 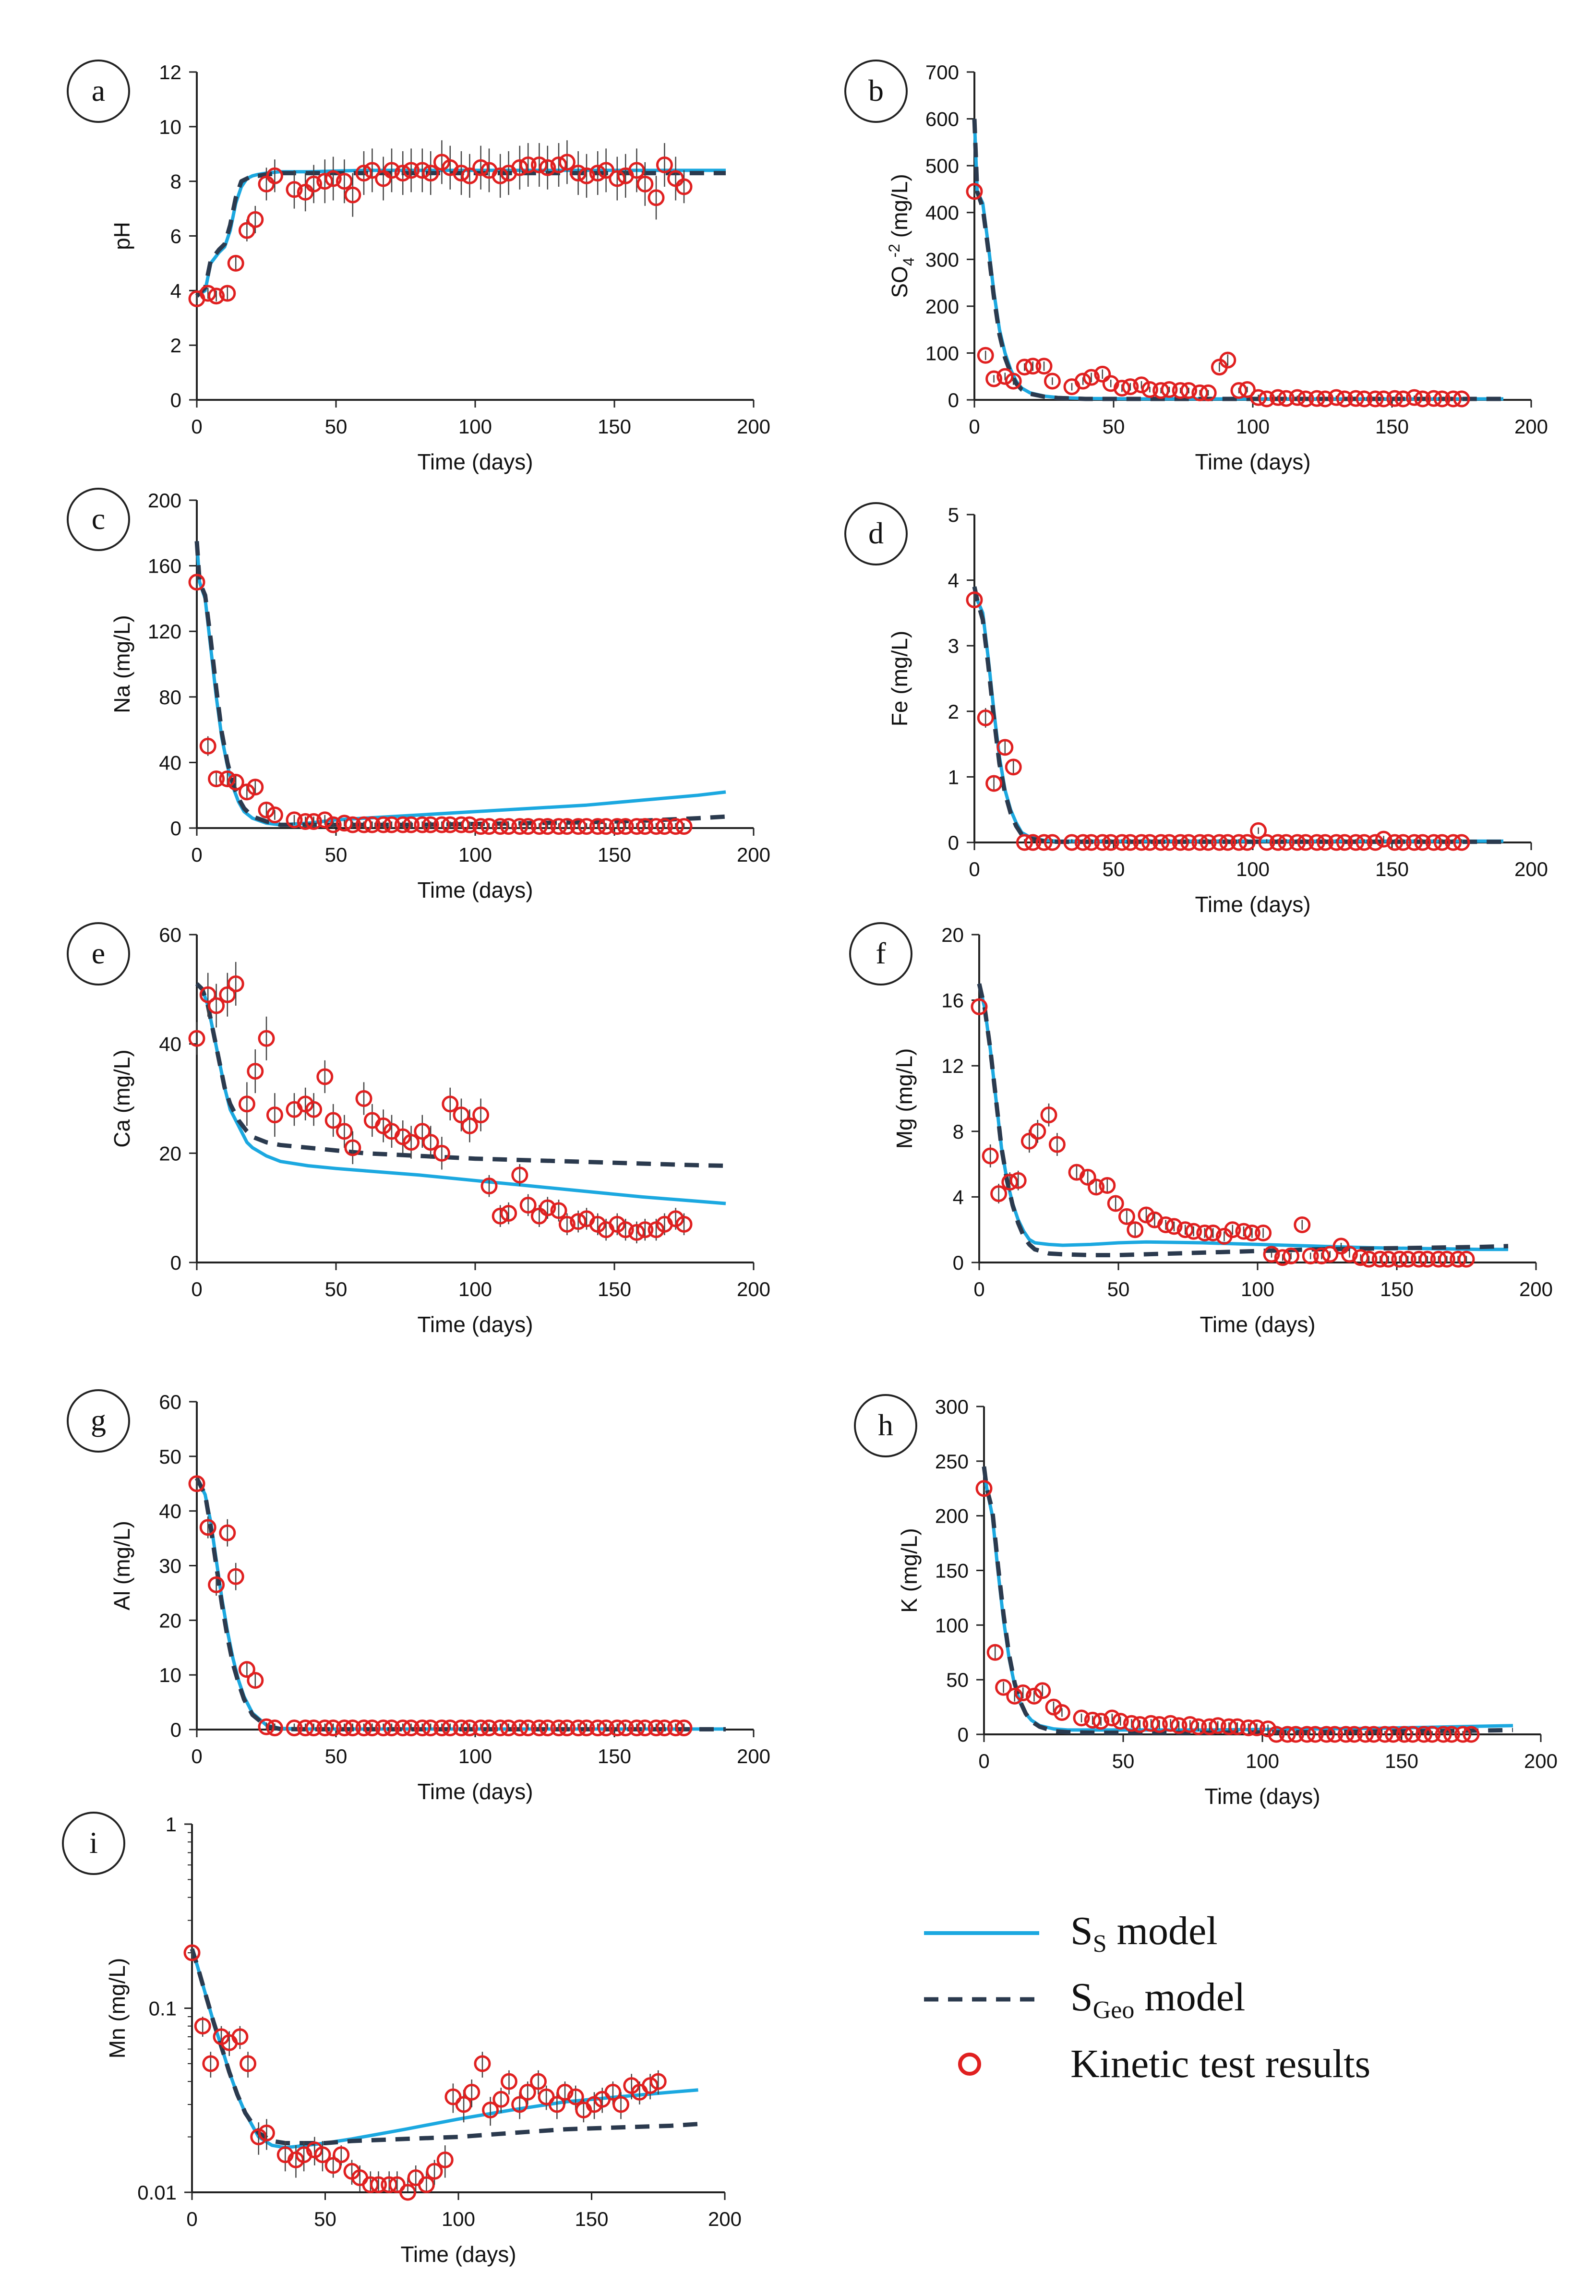 I want to click on y-tick-label: 50, so click(x=170, y=1456).